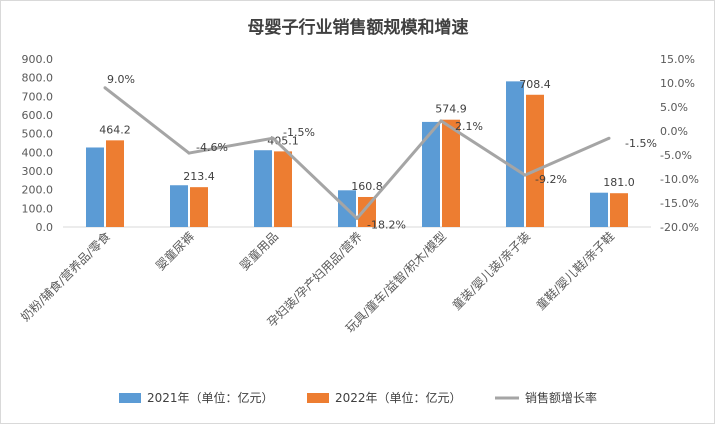  What do you see at coordinates (121, 79) in the screenshot?
I see `growth-rate-data-label: 9.0%` at bounding box center [121, 79].